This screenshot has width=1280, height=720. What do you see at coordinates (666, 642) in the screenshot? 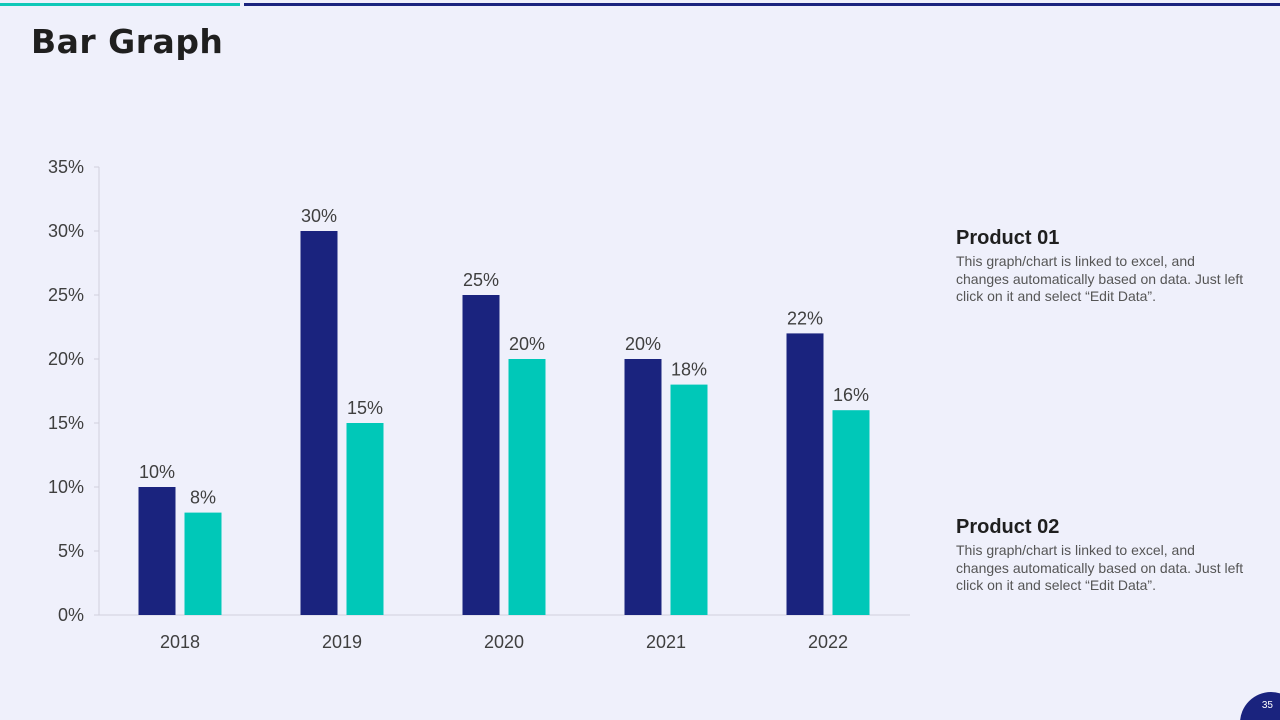
I see `x-tick-label: 2021` at bounding box center [666, 642].